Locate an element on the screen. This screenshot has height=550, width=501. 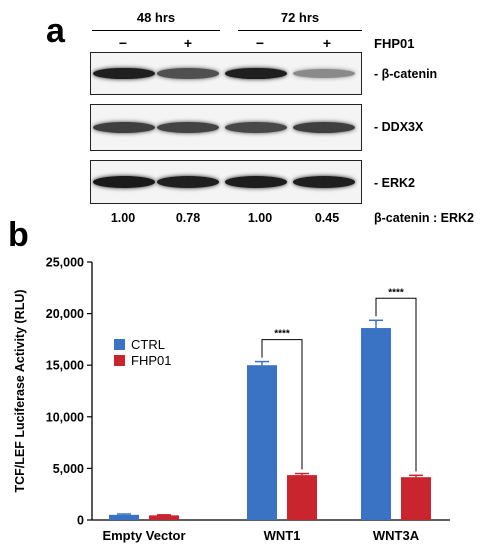
legend-swatch-ctrl is located at coordinates (119, 344).